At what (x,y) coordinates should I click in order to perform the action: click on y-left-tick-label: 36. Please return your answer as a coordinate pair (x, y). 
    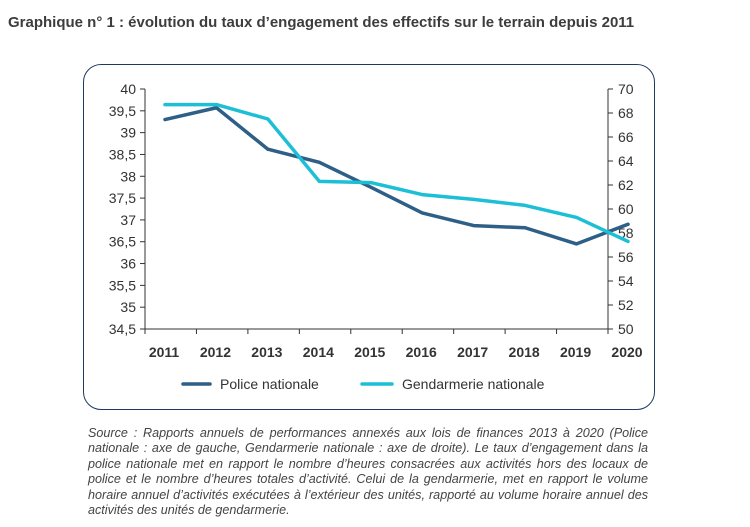
    Looking at the image, I should click on (128, 264).